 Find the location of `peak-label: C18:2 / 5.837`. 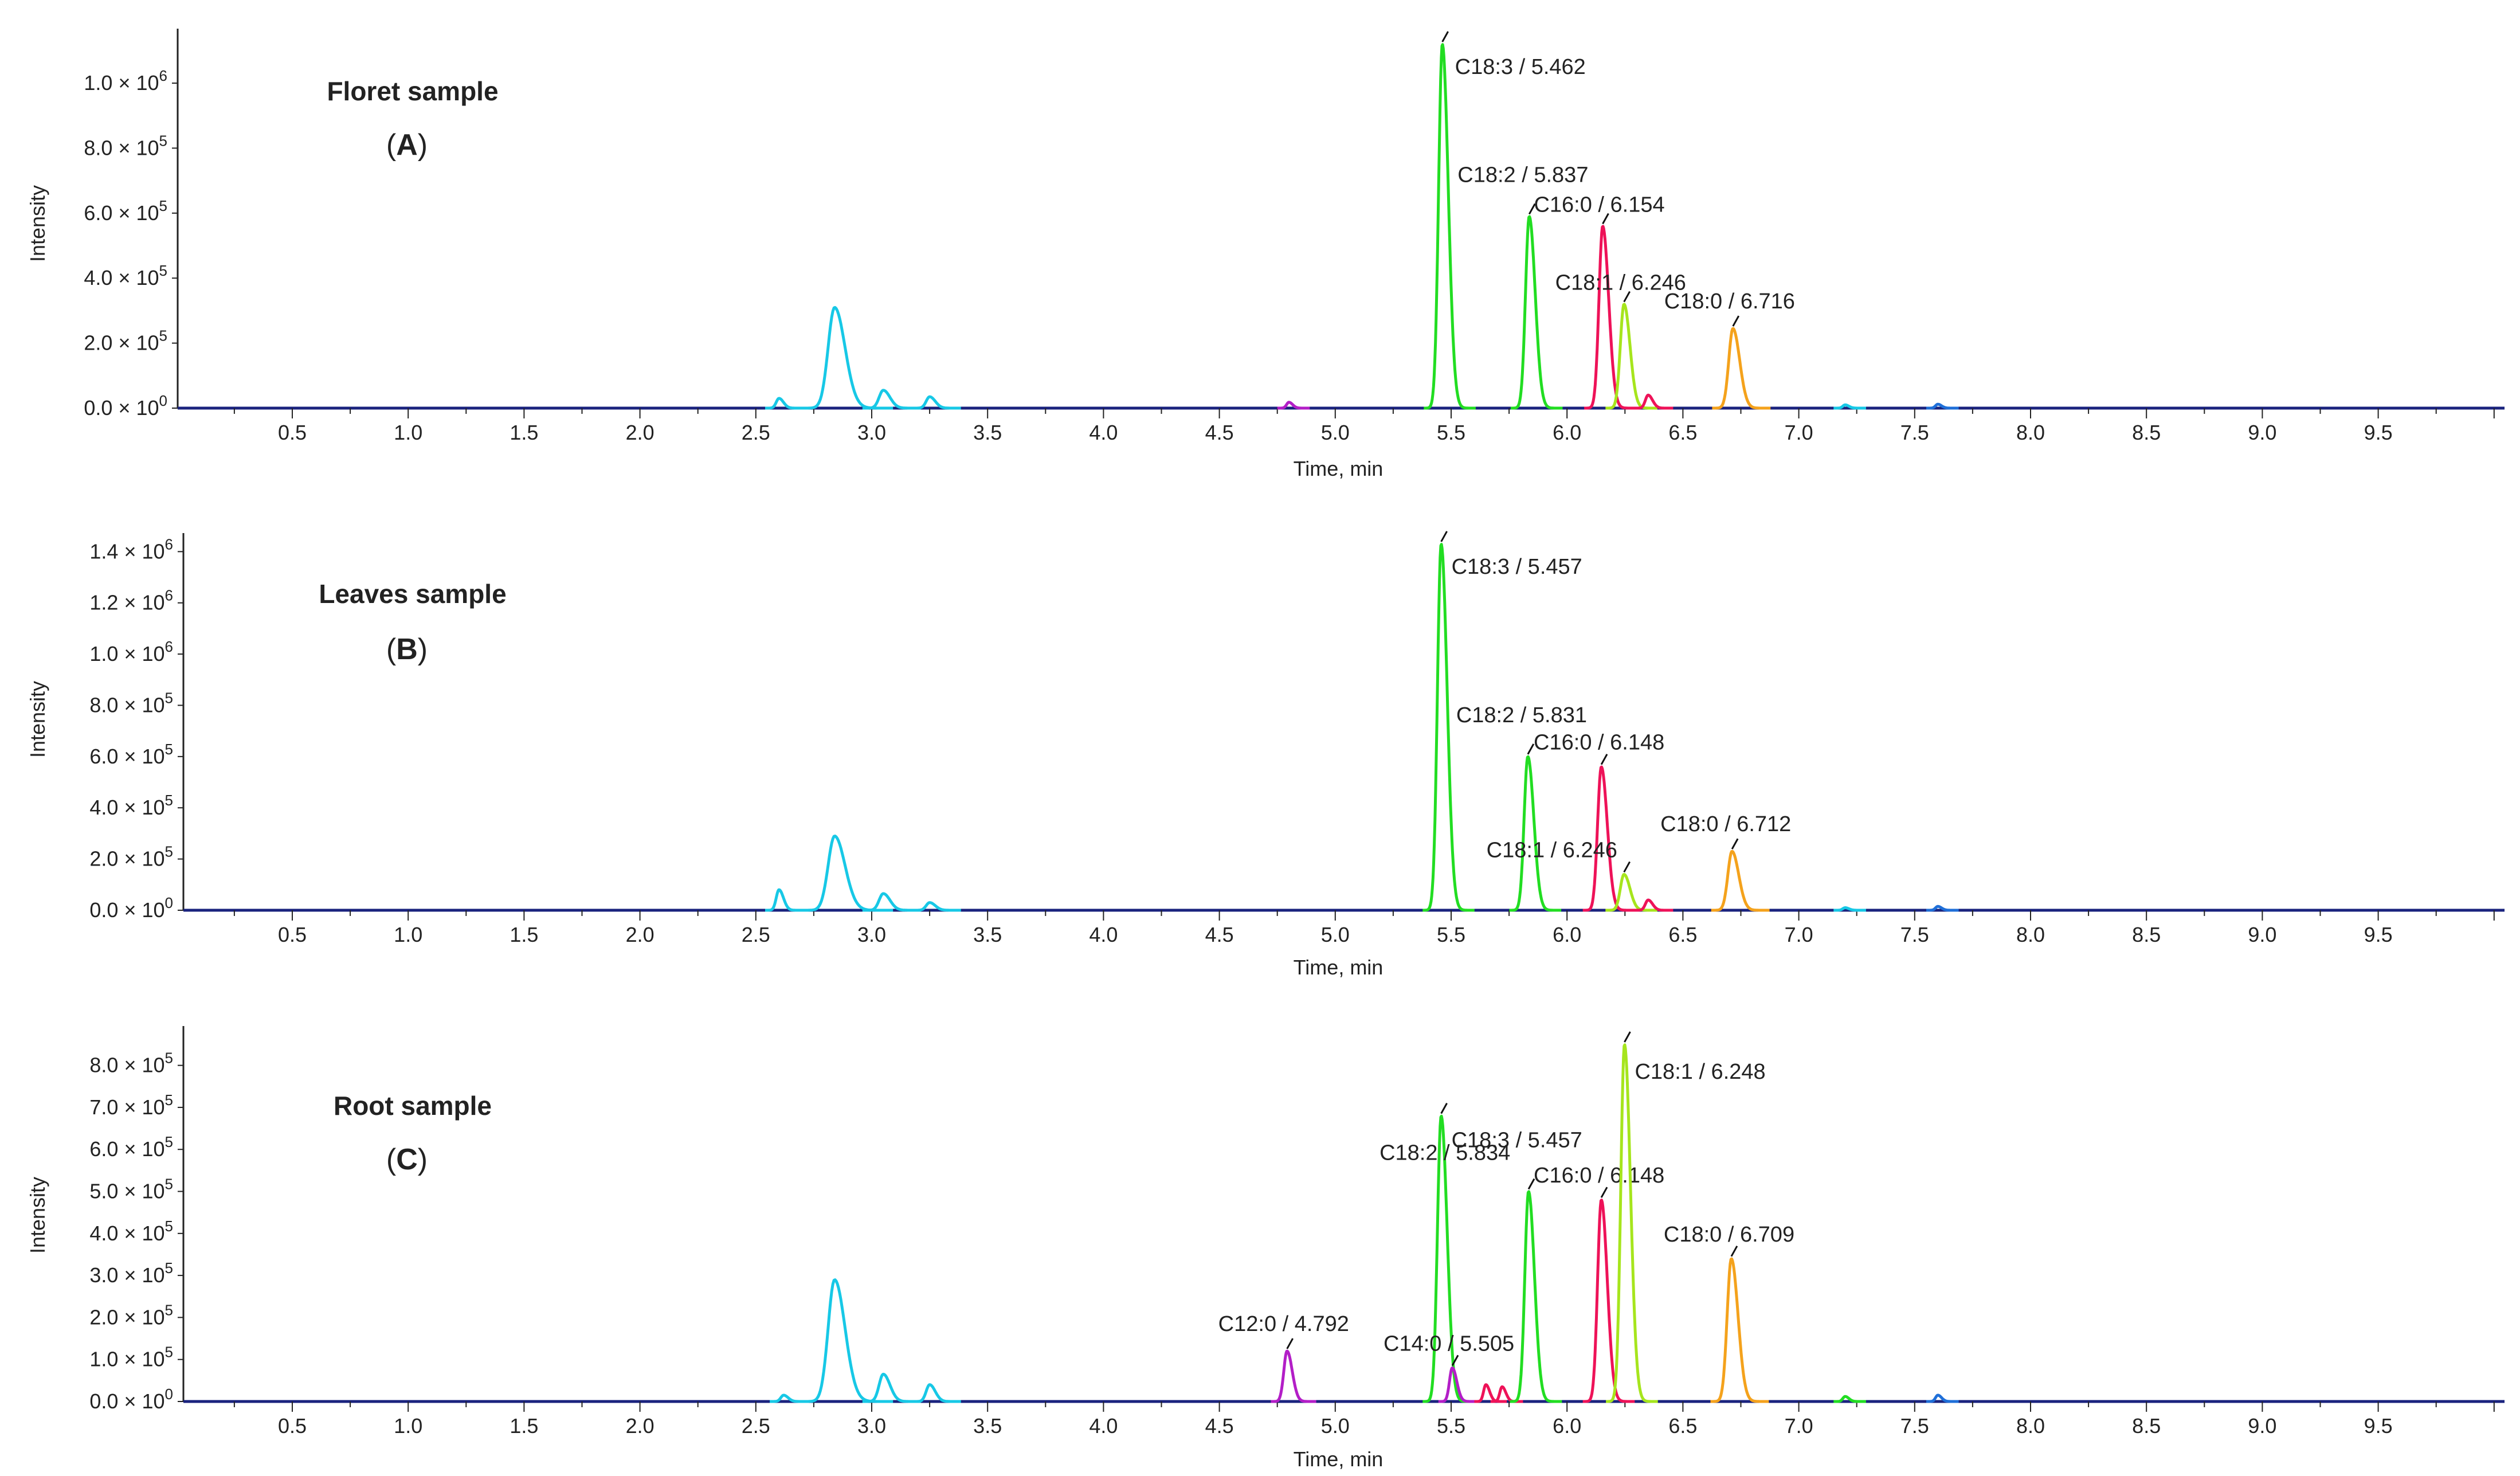

peak-label: C18:2 / 5.837 is located at coordinates (1522, 175).